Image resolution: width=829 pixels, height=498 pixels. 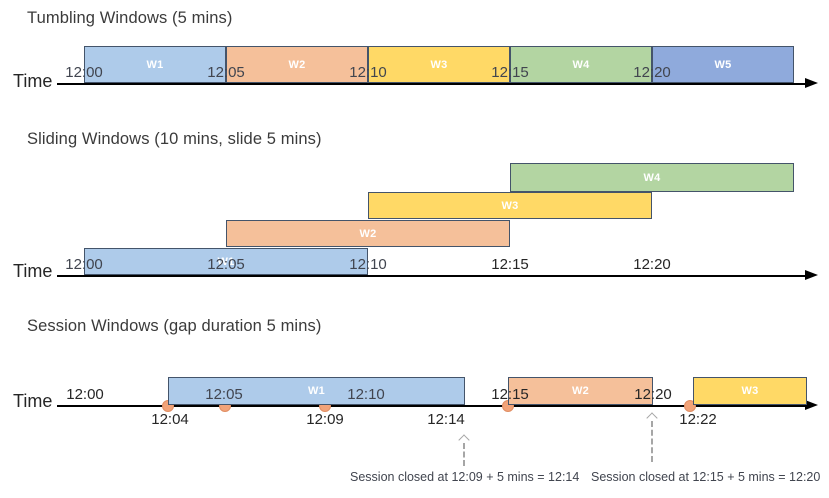 I want to click on tumbling-window-w3: W3, so click(x=439, y=64).